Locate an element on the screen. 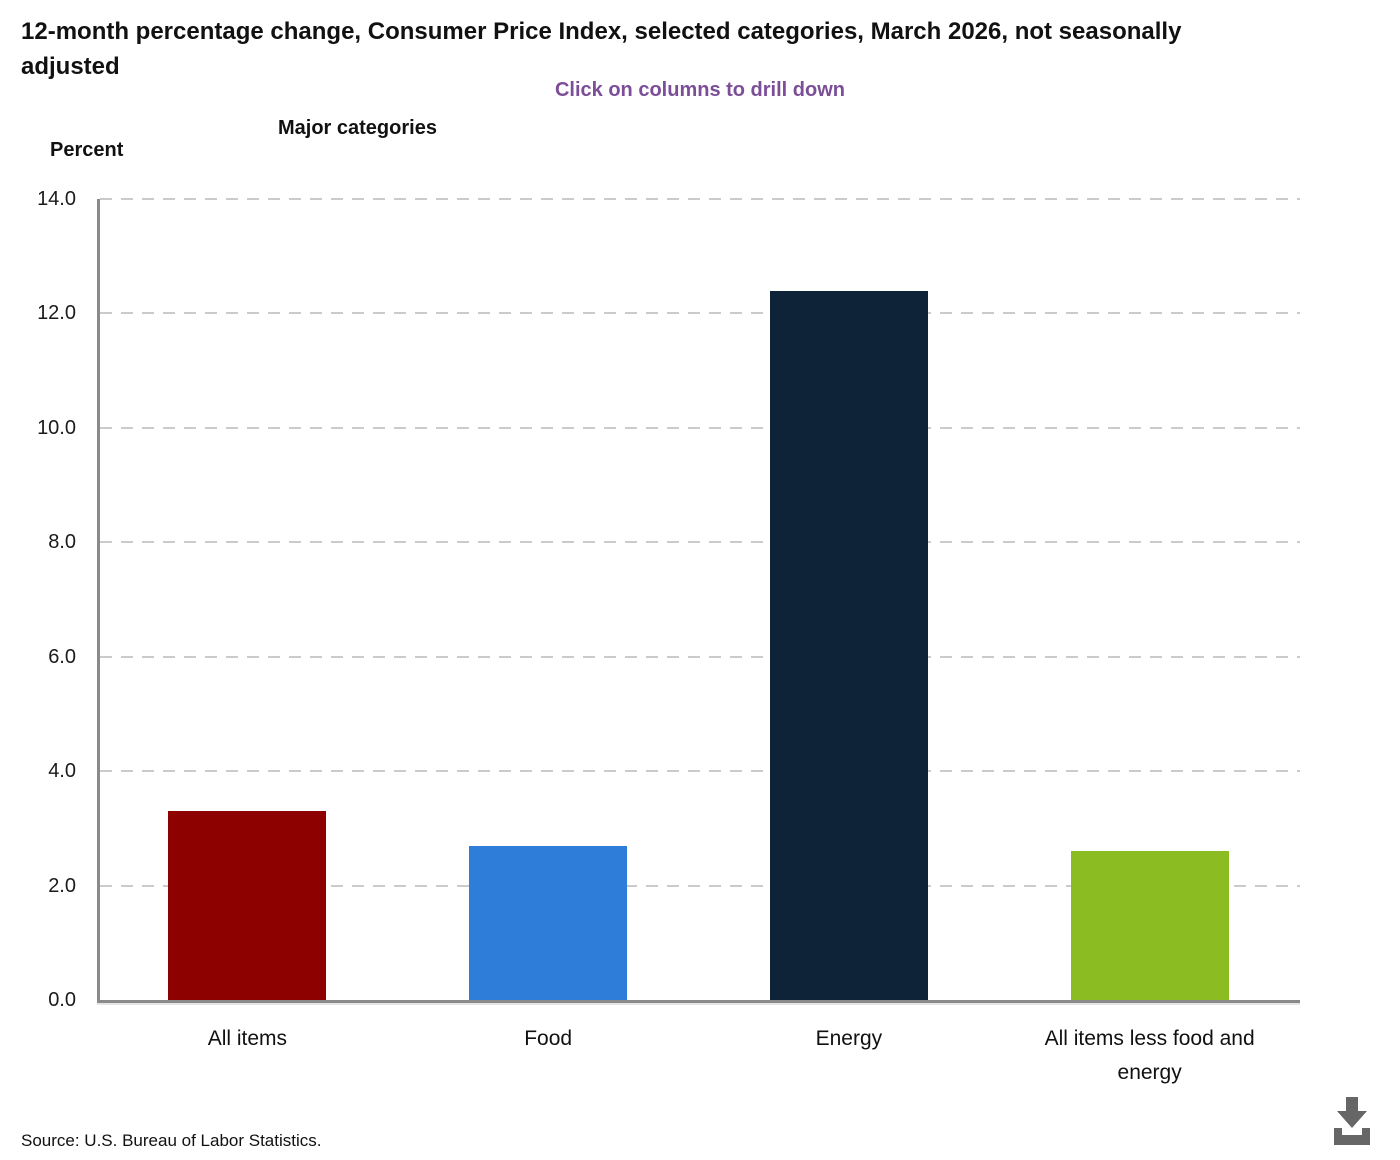 This screenshot has width=1400, height=1160. x-axis-group-label: Major categories is located at coordinates (357, 128).